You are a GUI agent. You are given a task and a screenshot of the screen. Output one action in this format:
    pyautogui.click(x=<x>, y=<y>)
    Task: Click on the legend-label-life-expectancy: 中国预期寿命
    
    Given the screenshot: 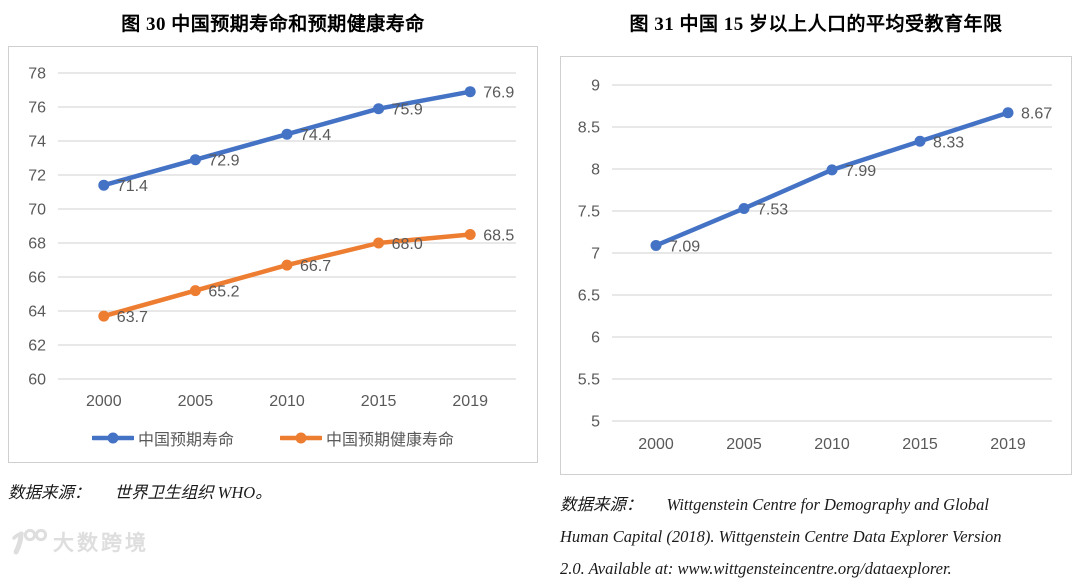 What is the action you would take?
    pyautogui.click(x=185, y=440)
    